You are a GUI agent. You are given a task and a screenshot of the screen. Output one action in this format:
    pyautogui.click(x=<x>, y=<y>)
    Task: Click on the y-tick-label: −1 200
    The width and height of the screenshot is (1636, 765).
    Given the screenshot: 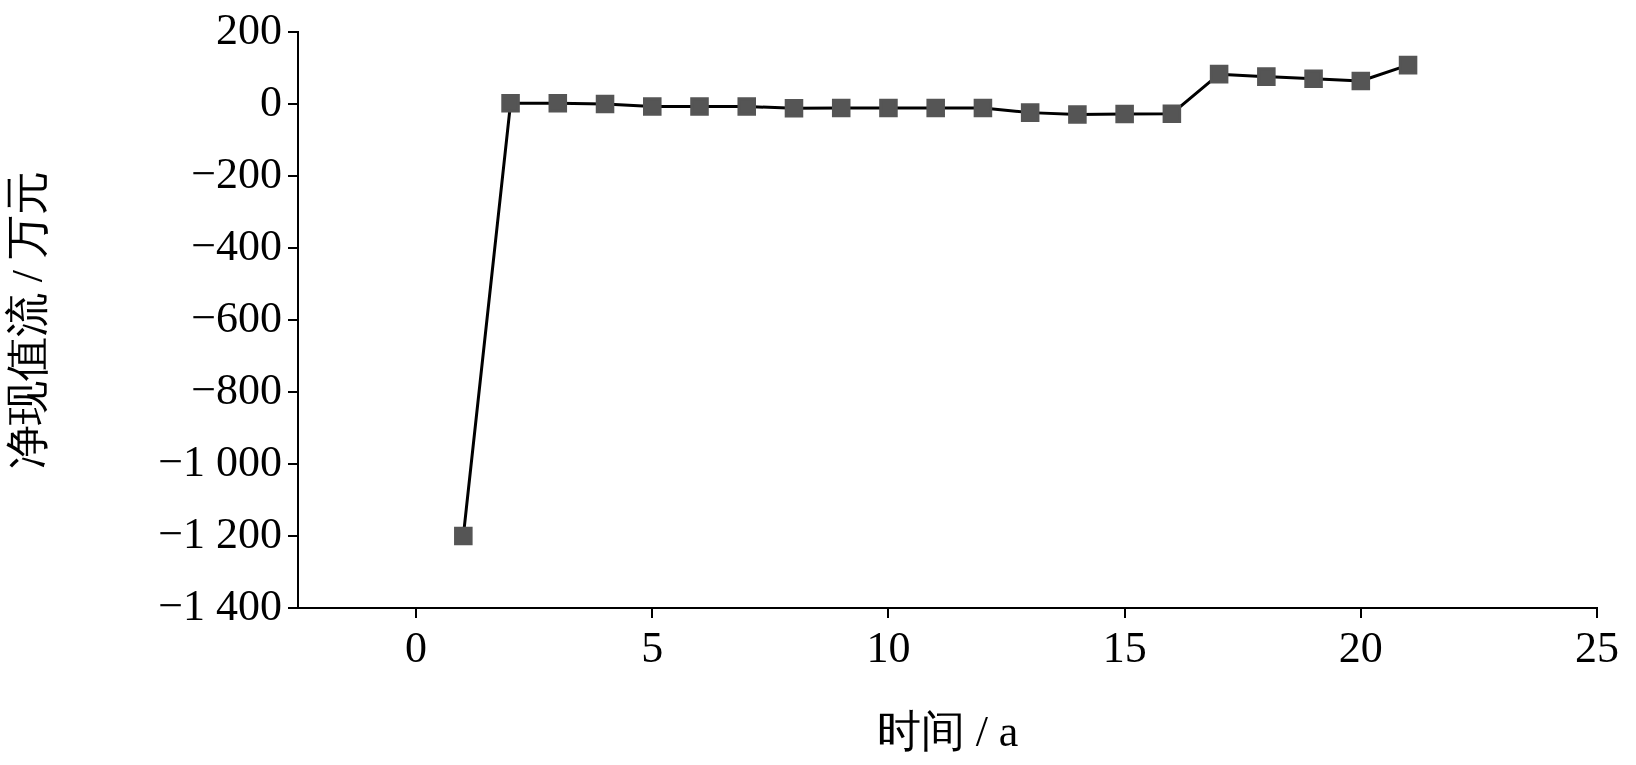 What is the action you would take?
    pyautogui.click(x=220, y=533)
    